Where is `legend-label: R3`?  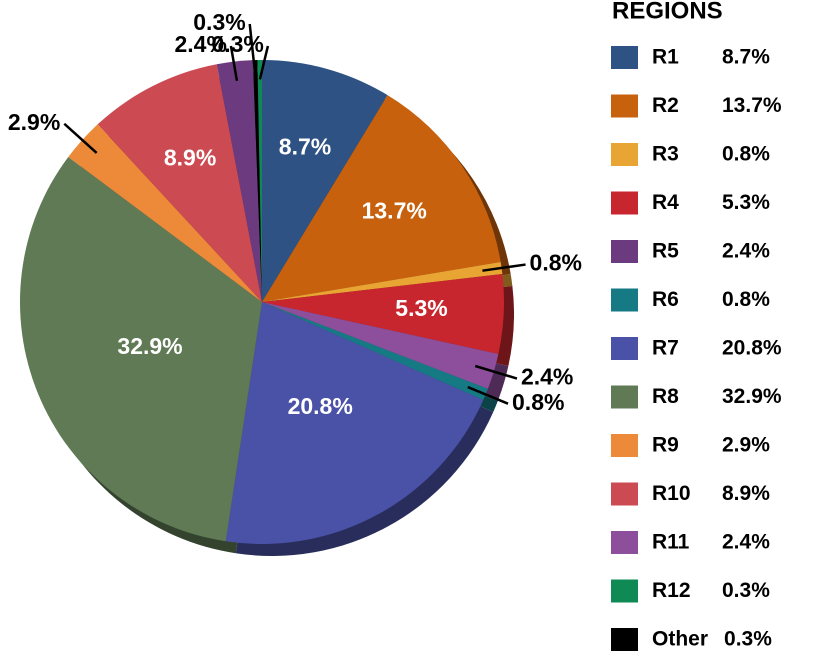
legend-label: R3 is located at coordinates (665, 154).